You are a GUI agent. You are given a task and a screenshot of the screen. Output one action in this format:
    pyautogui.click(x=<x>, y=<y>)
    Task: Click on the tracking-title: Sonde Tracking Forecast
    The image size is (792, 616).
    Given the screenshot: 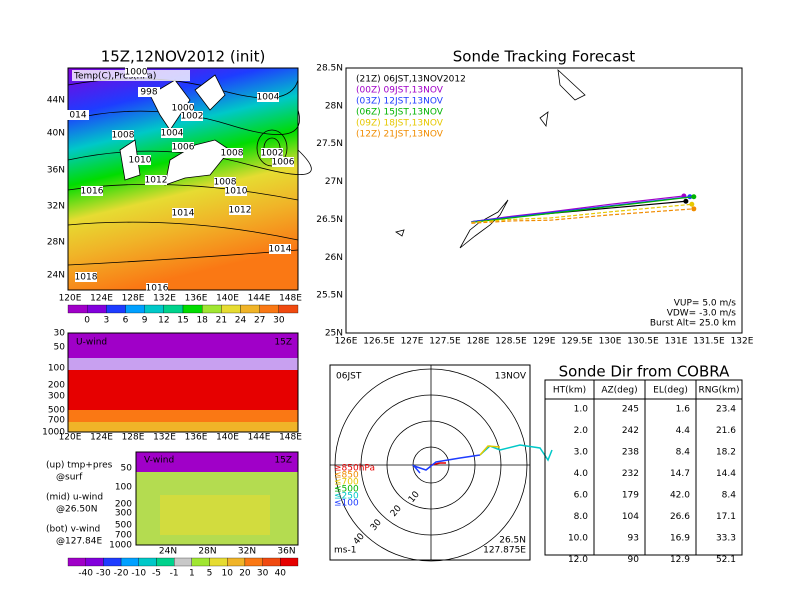 What is the action you would take?
    pyautogui.click(x=544, y=57)
    